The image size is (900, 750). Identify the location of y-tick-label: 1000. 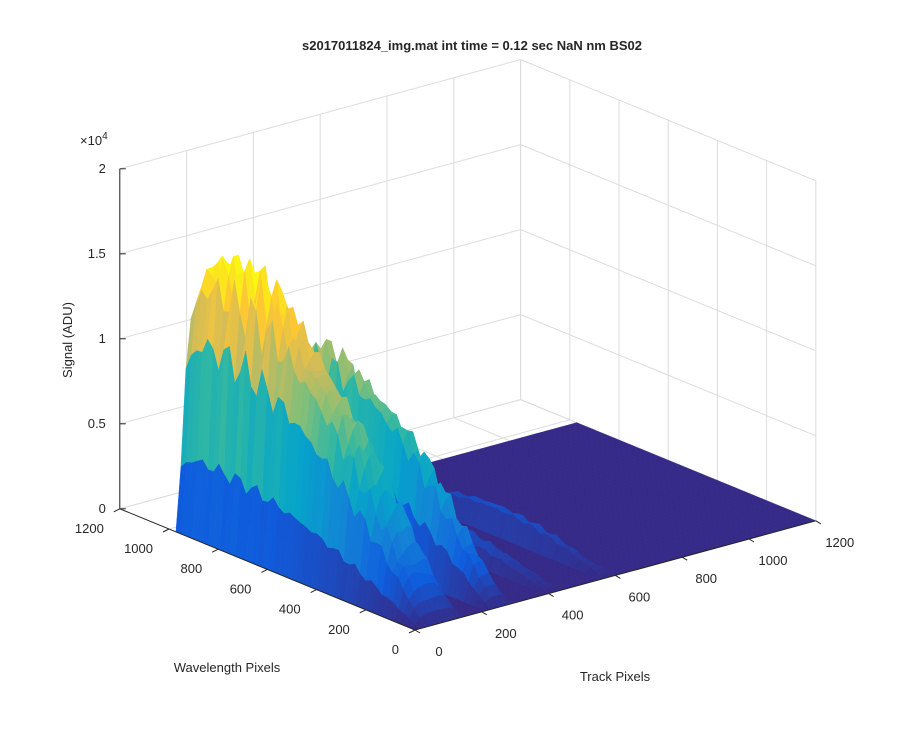
(138, 548).